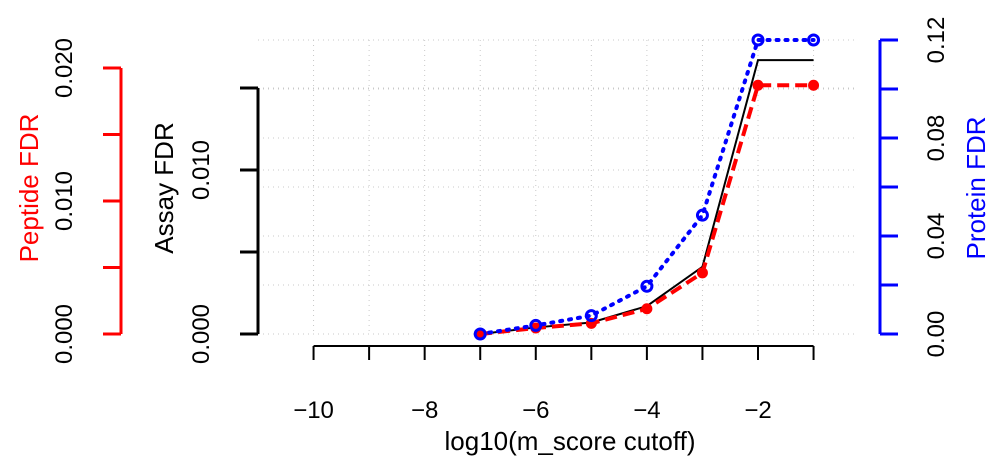 This screenshot has height=467, width=989. What do you see at coordinates (535, 410) in the screenshot?
I see `x-tick-label: −6` at bounding box center [535, 410].